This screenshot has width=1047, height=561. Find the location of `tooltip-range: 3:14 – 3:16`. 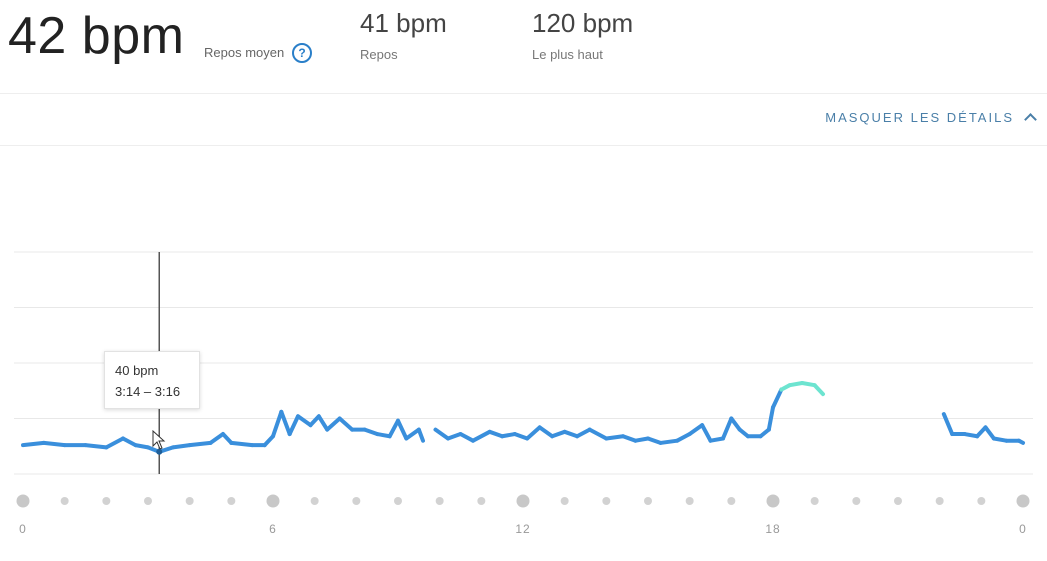

tooltip-range: 3:14 – 3:16 is located at coordinates (148, 391).